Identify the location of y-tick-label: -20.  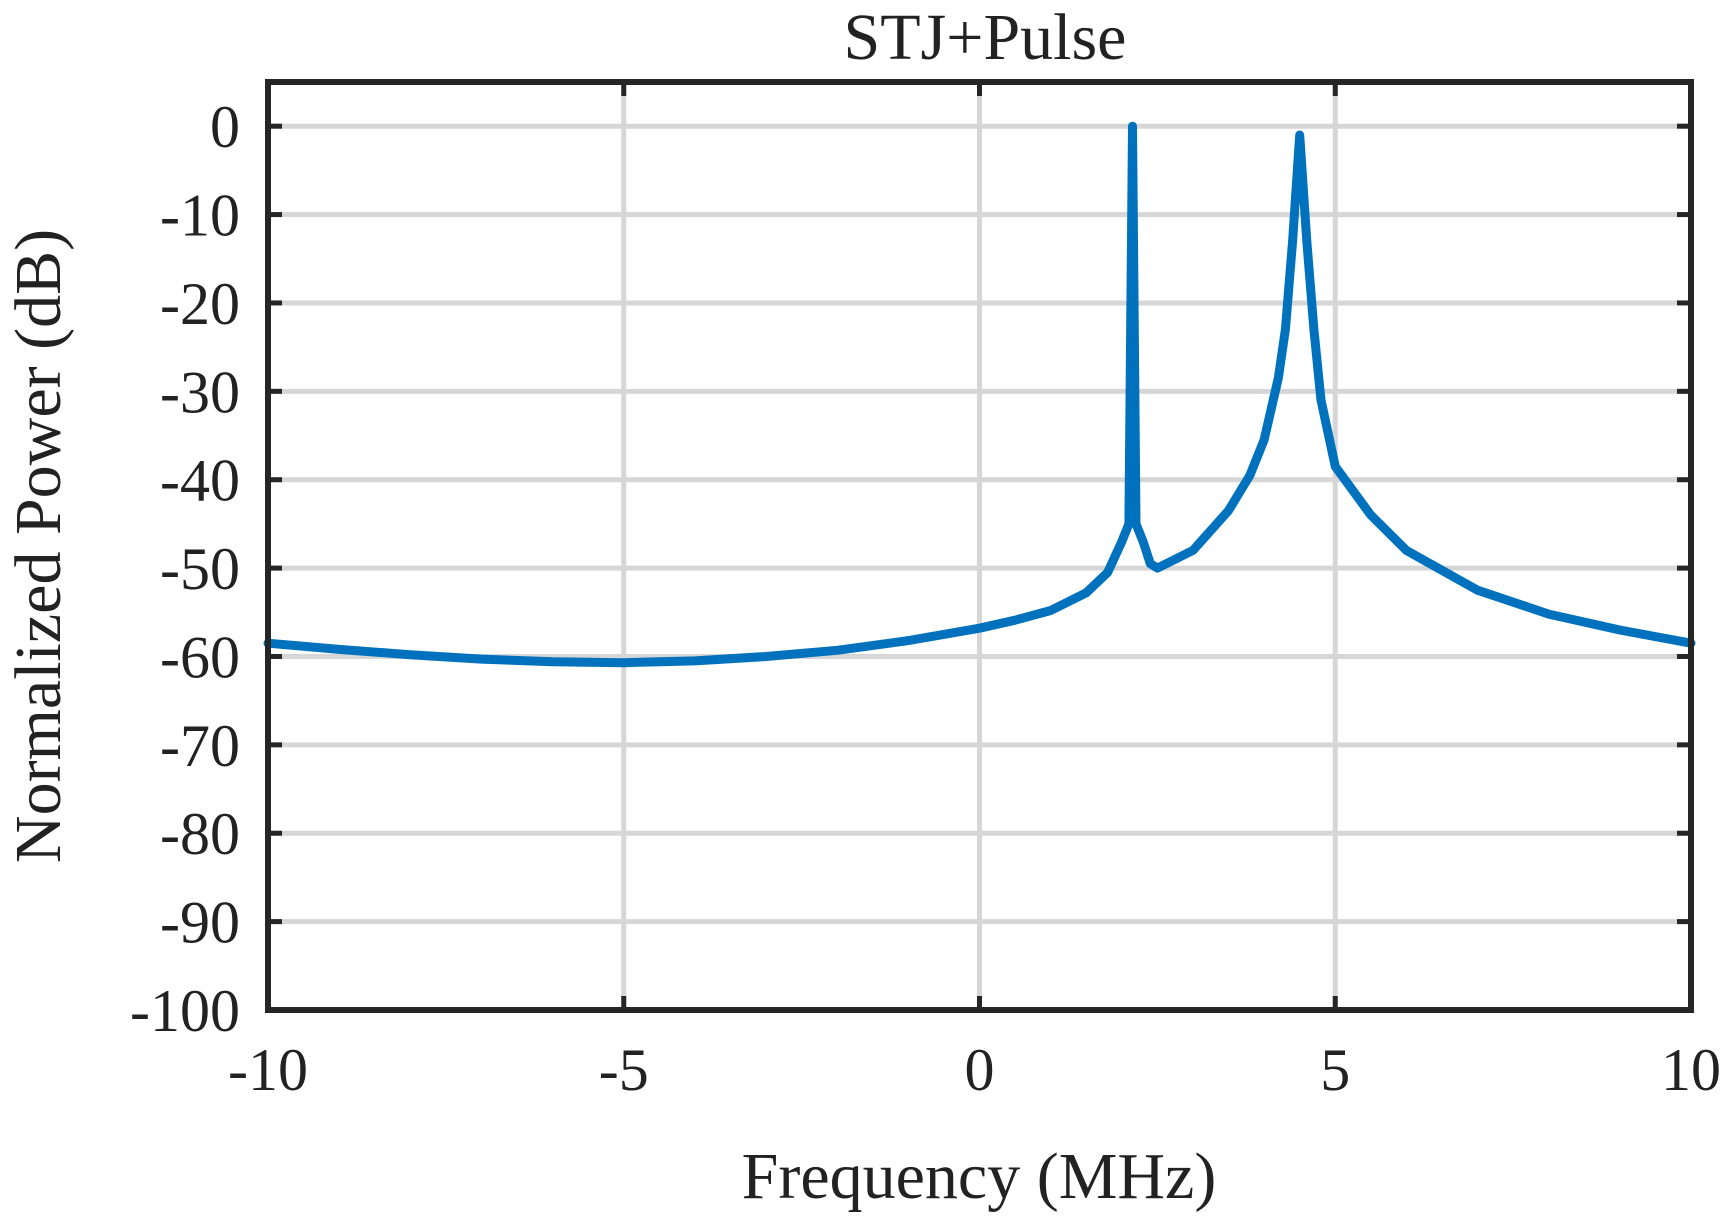
(200, 304).